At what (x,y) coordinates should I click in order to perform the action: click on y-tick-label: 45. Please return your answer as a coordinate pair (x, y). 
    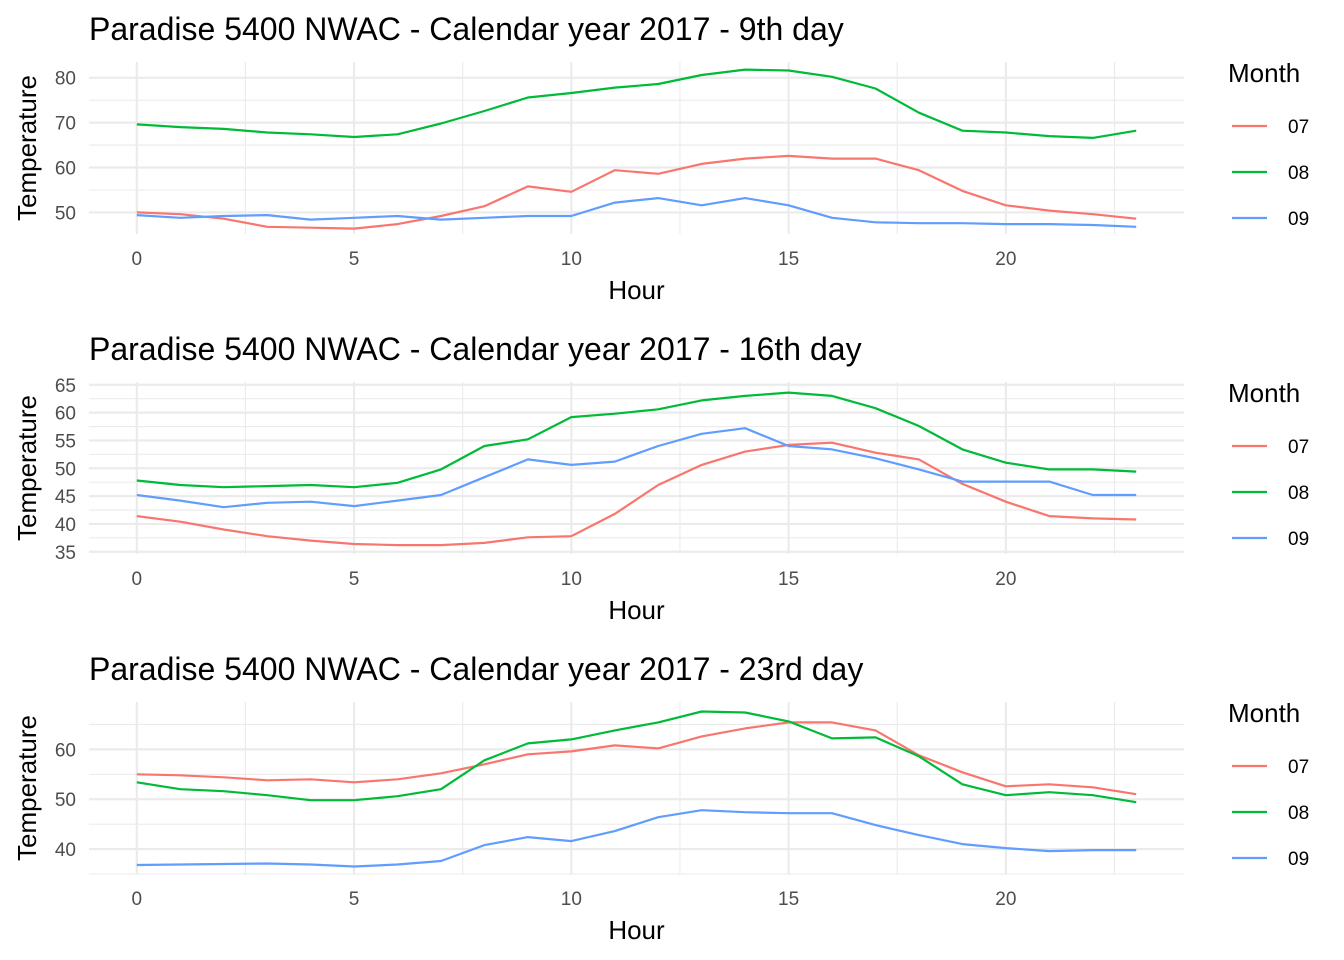
    Looking at the image, I should click on (65, 497).